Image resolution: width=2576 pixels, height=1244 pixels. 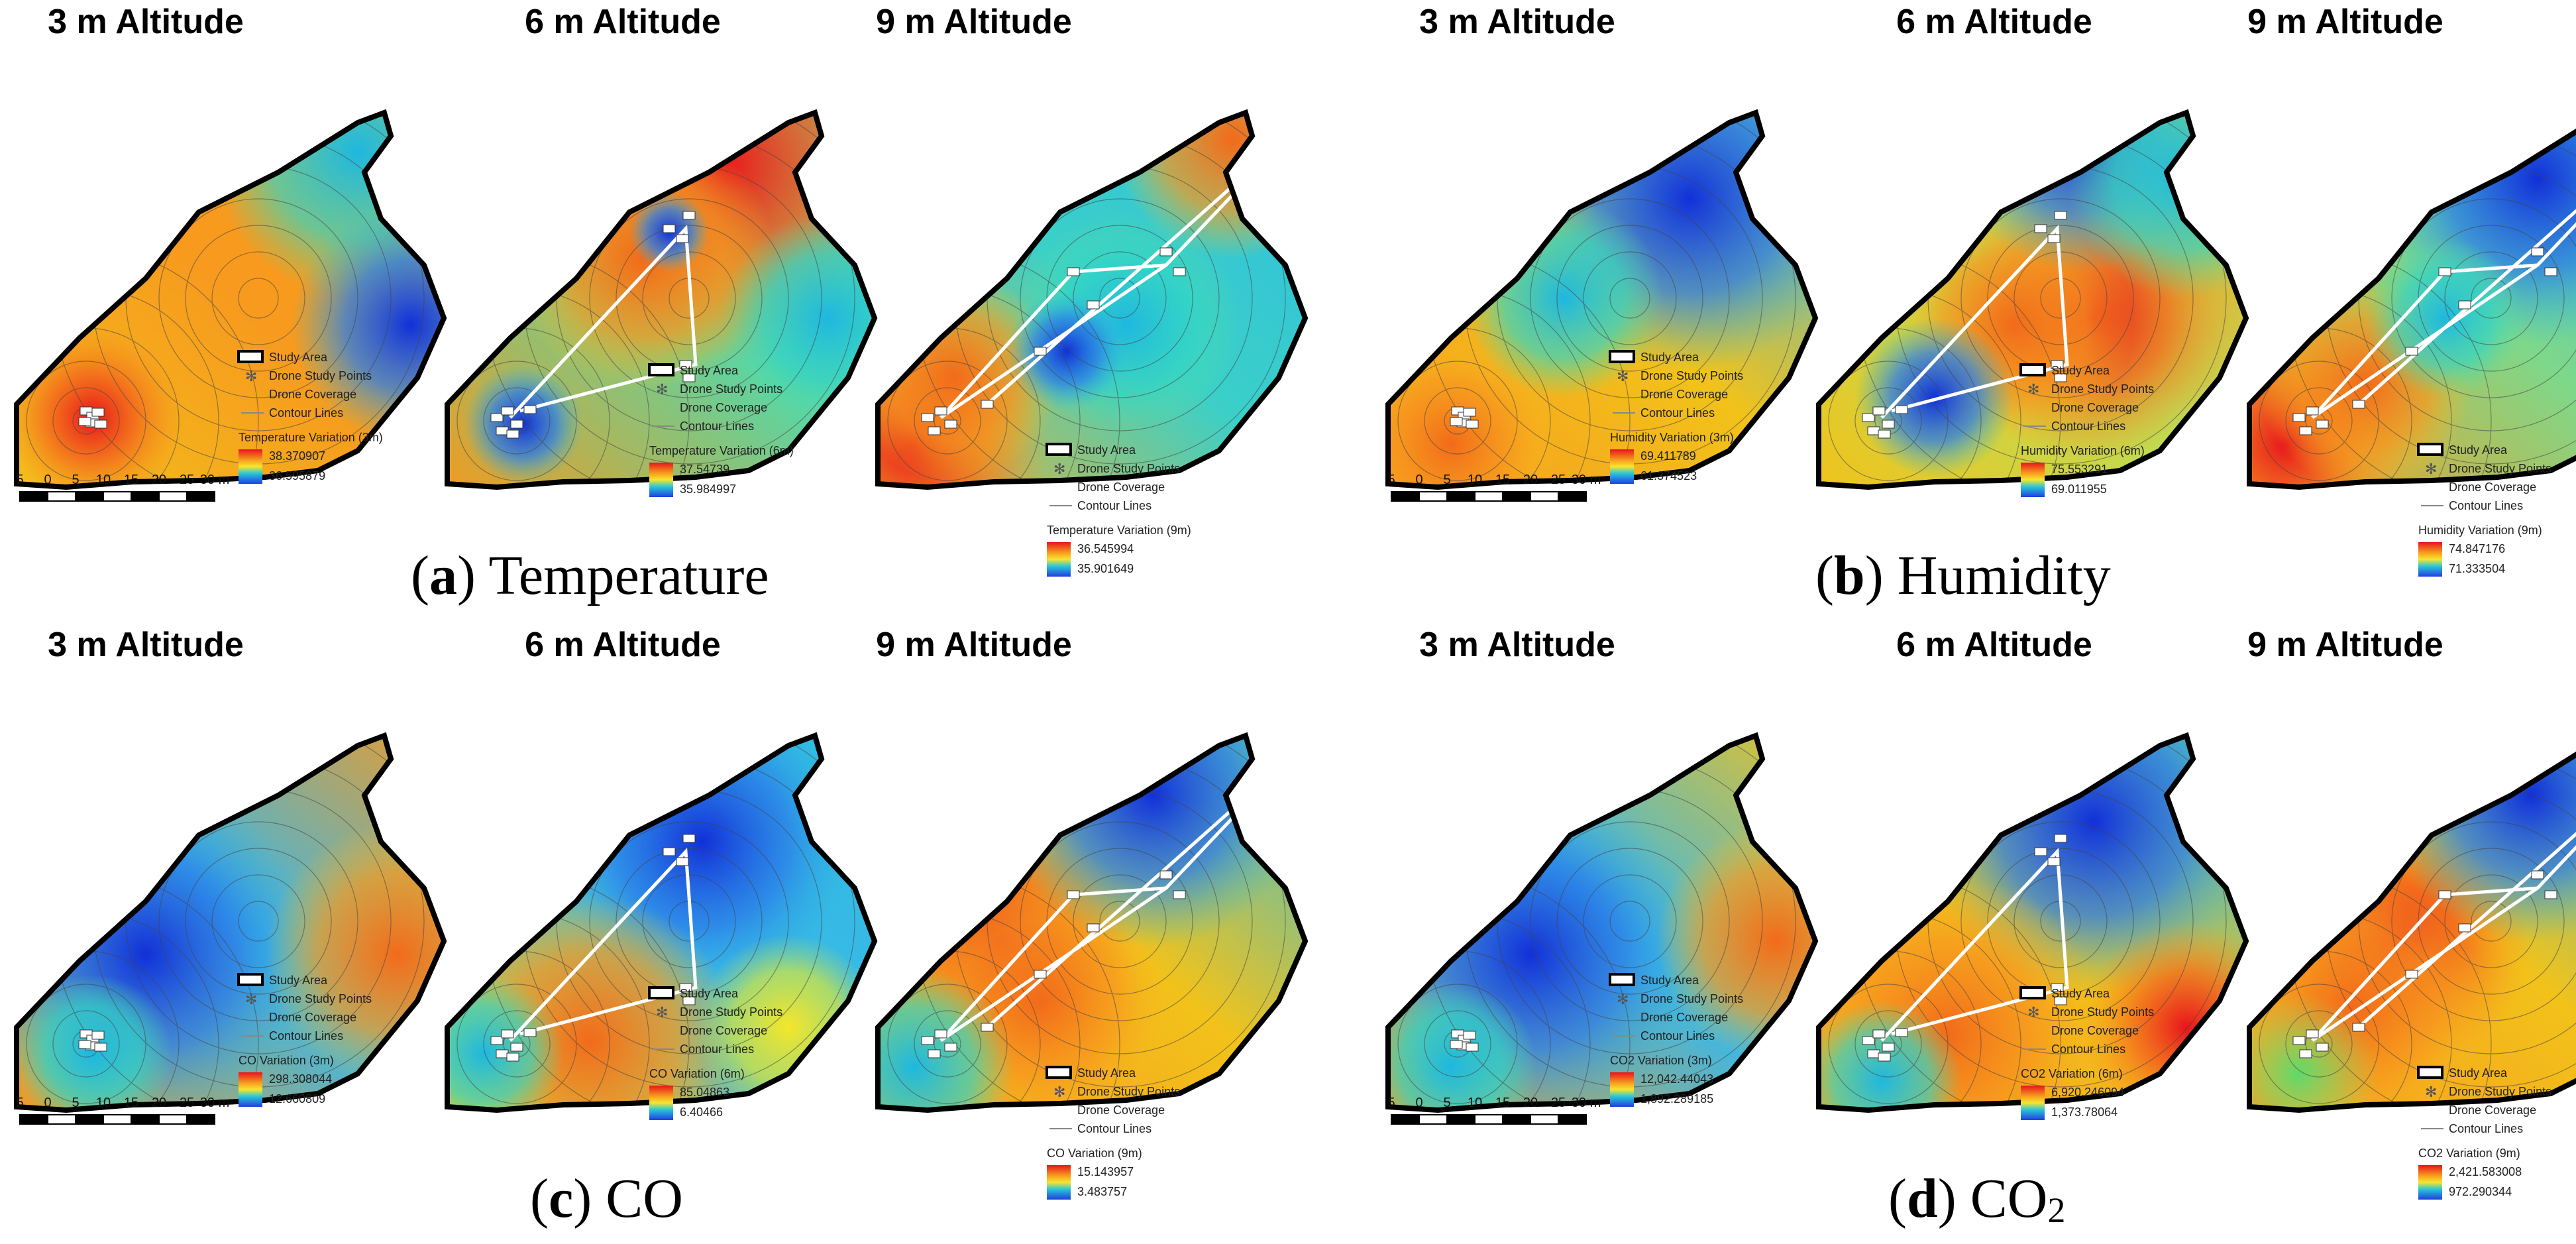 I want to click on scale-tick-label: 10, so click(x=103, y=480).